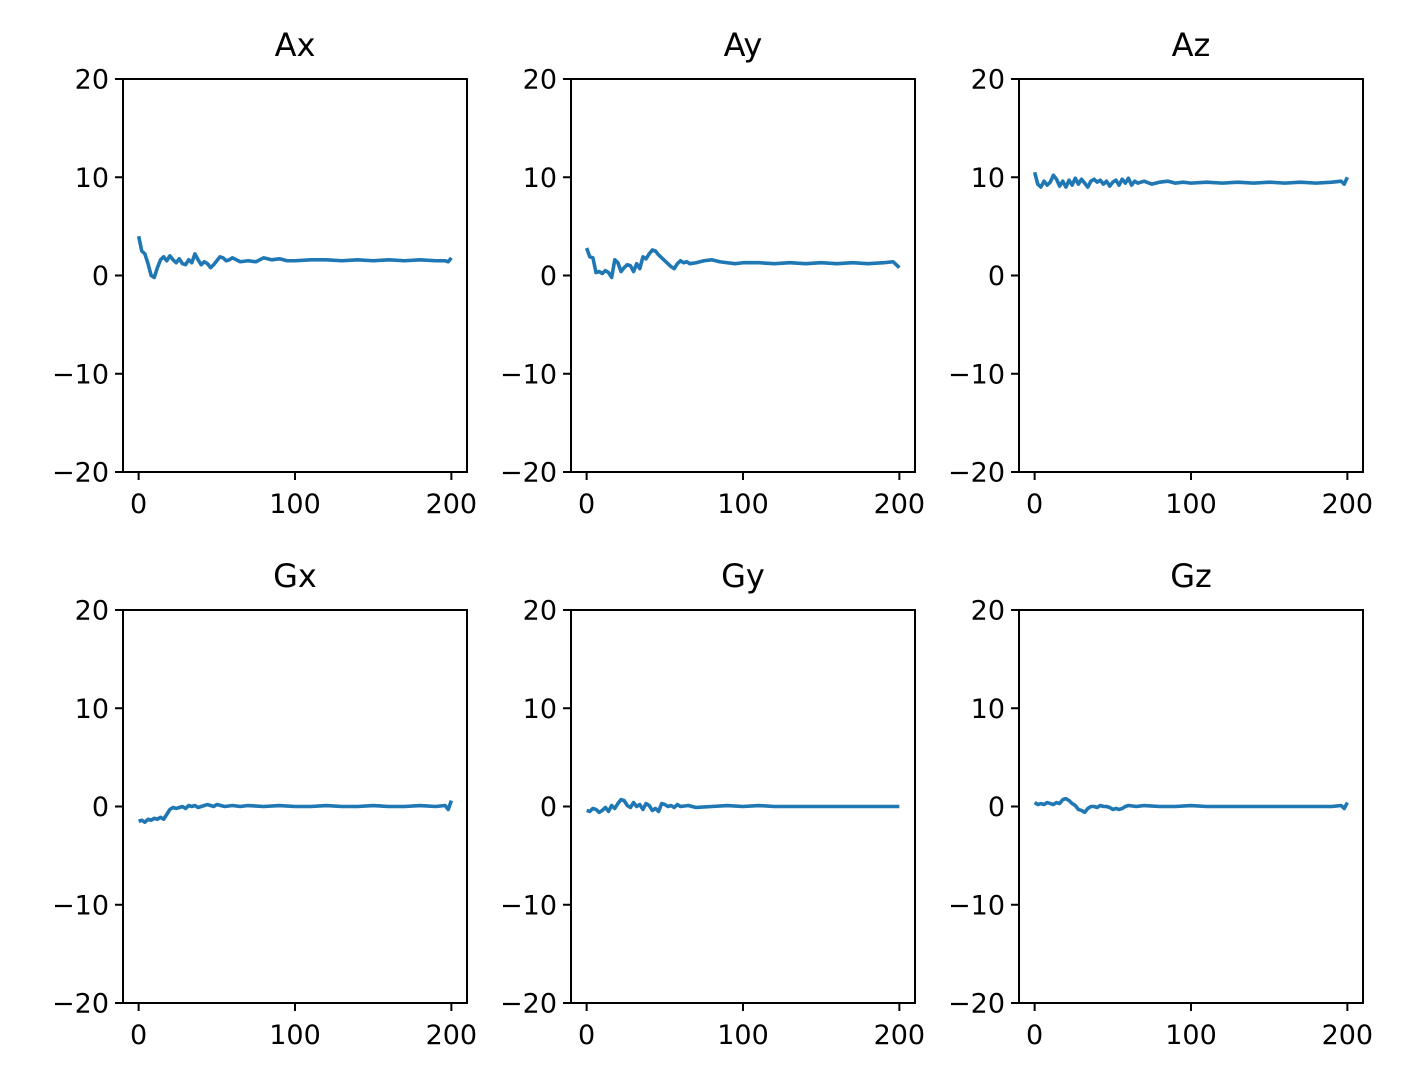  I want to click on y-tick-label-az: 20, so click(988, 80).